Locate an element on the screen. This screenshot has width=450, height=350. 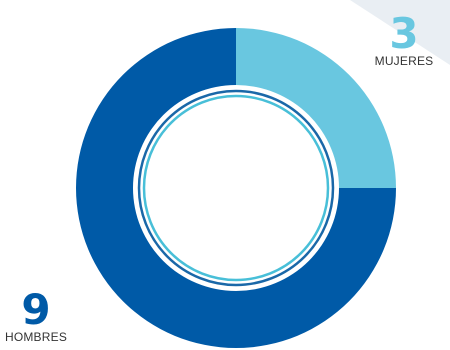
men-count: 9 is located at coordinates (36, 309).